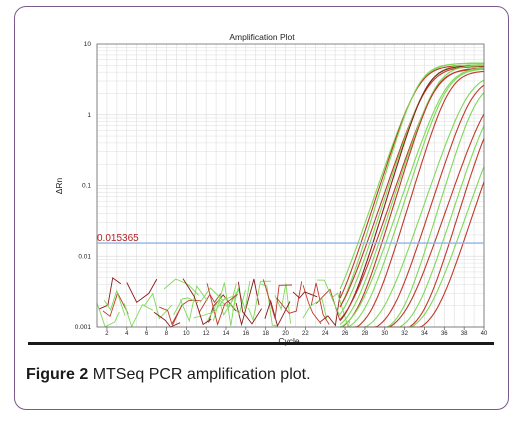 This screenshot has width=527, height=426. Describe the element at coordinates (289, 341) in the screenshot. I see `x-axis-label: Cycle` at that location.